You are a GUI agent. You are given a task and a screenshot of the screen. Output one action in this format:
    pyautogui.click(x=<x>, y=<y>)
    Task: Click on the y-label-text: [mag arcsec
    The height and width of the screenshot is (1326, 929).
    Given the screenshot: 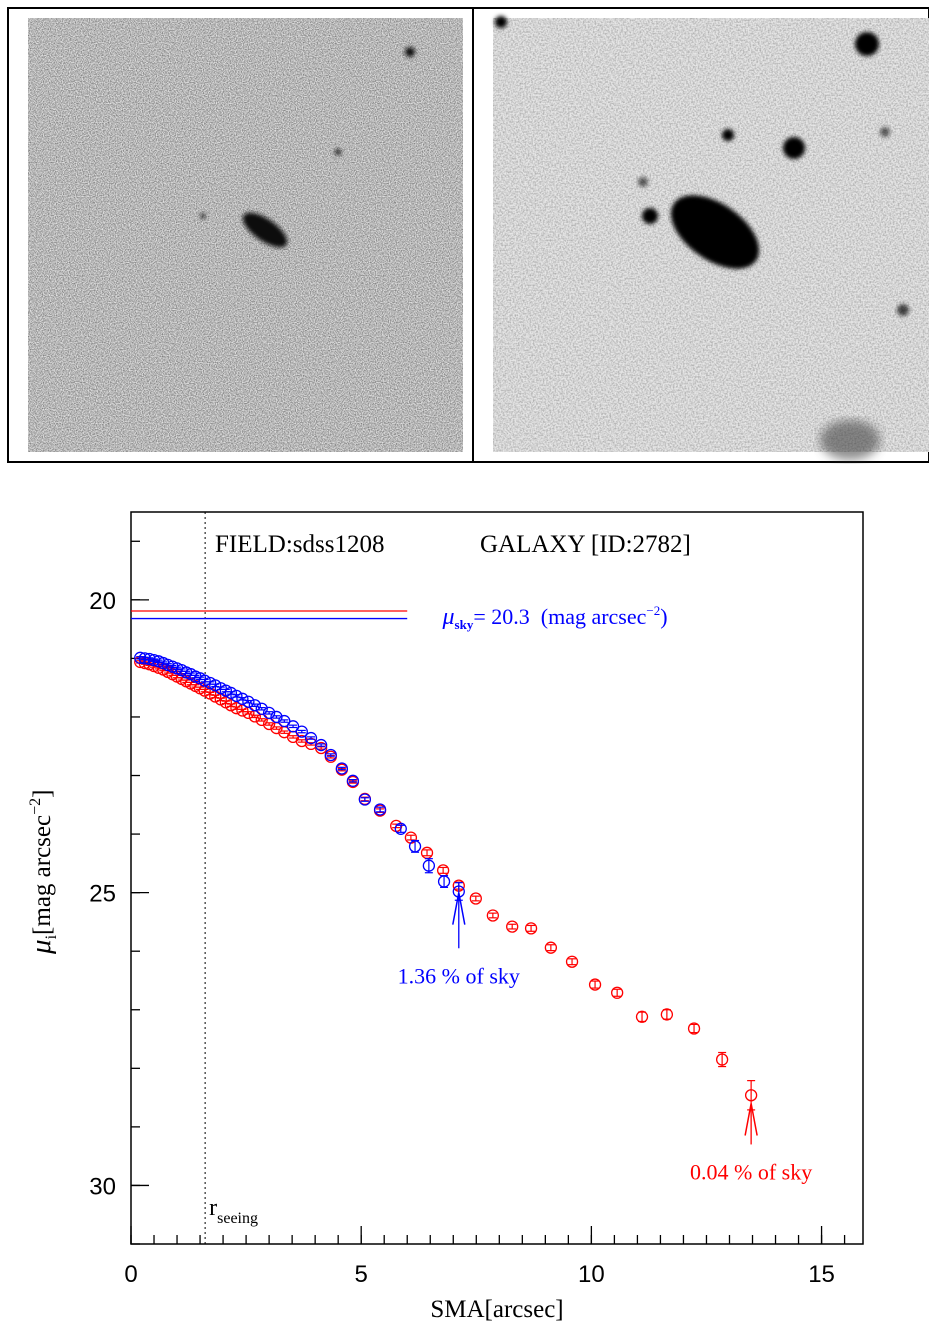 What is the action you would take?
    pyautogui.click(x=42, y=875)
    